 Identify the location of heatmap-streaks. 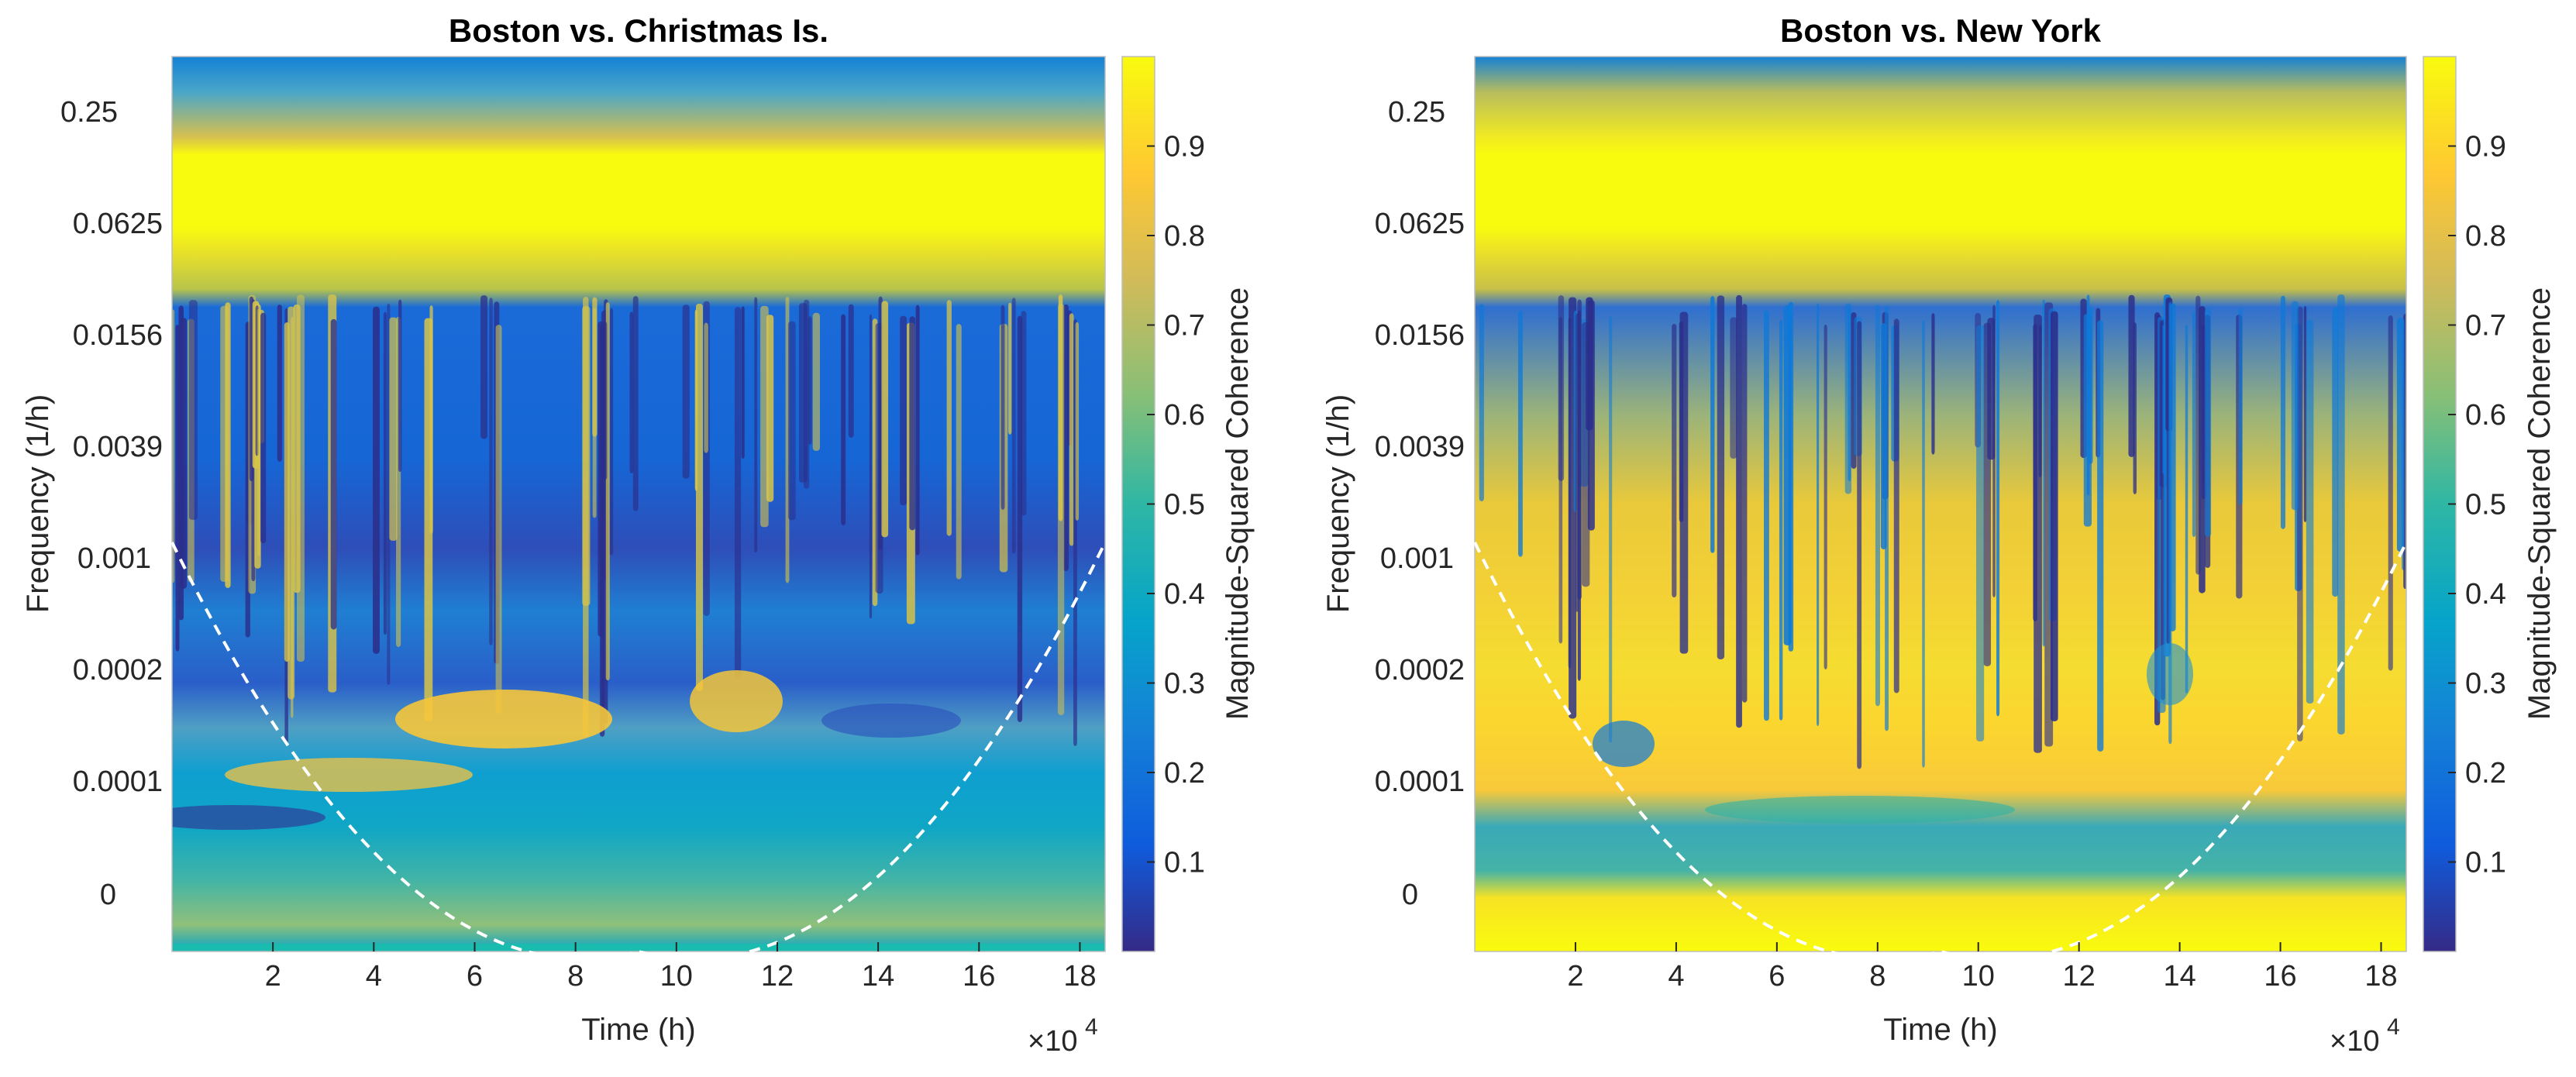
(626, 520).